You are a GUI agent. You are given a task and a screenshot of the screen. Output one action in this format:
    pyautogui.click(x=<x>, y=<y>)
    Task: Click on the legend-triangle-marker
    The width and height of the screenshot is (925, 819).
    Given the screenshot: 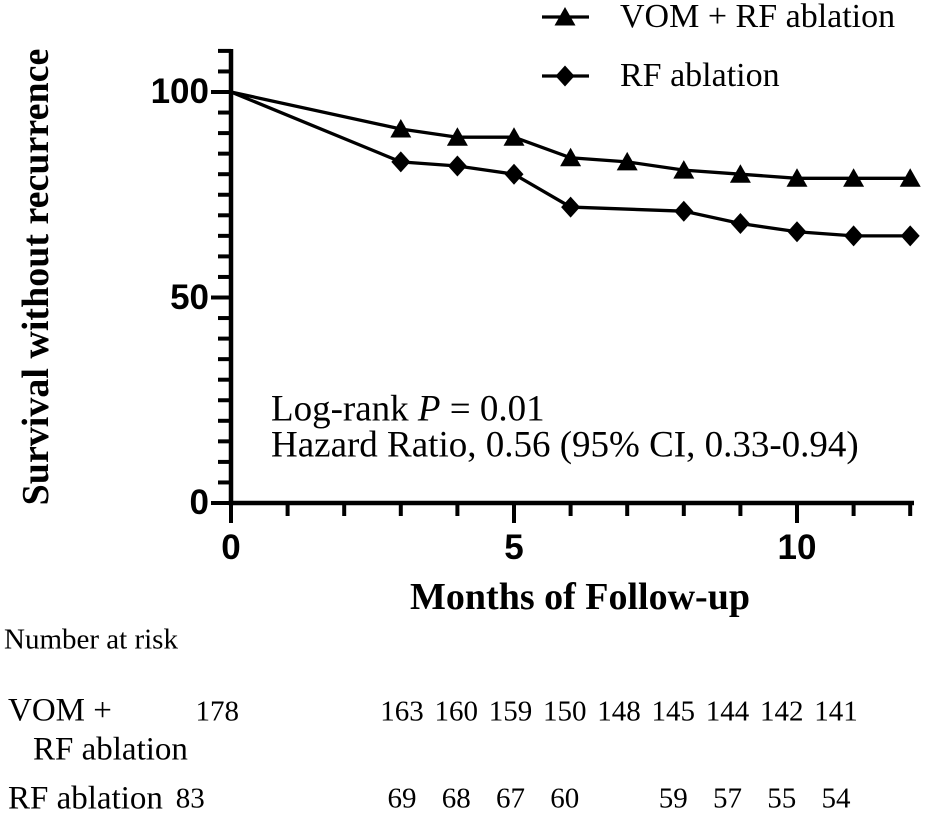 What is the action you would take?
    pyautogui.click(x=565, y=16)
    